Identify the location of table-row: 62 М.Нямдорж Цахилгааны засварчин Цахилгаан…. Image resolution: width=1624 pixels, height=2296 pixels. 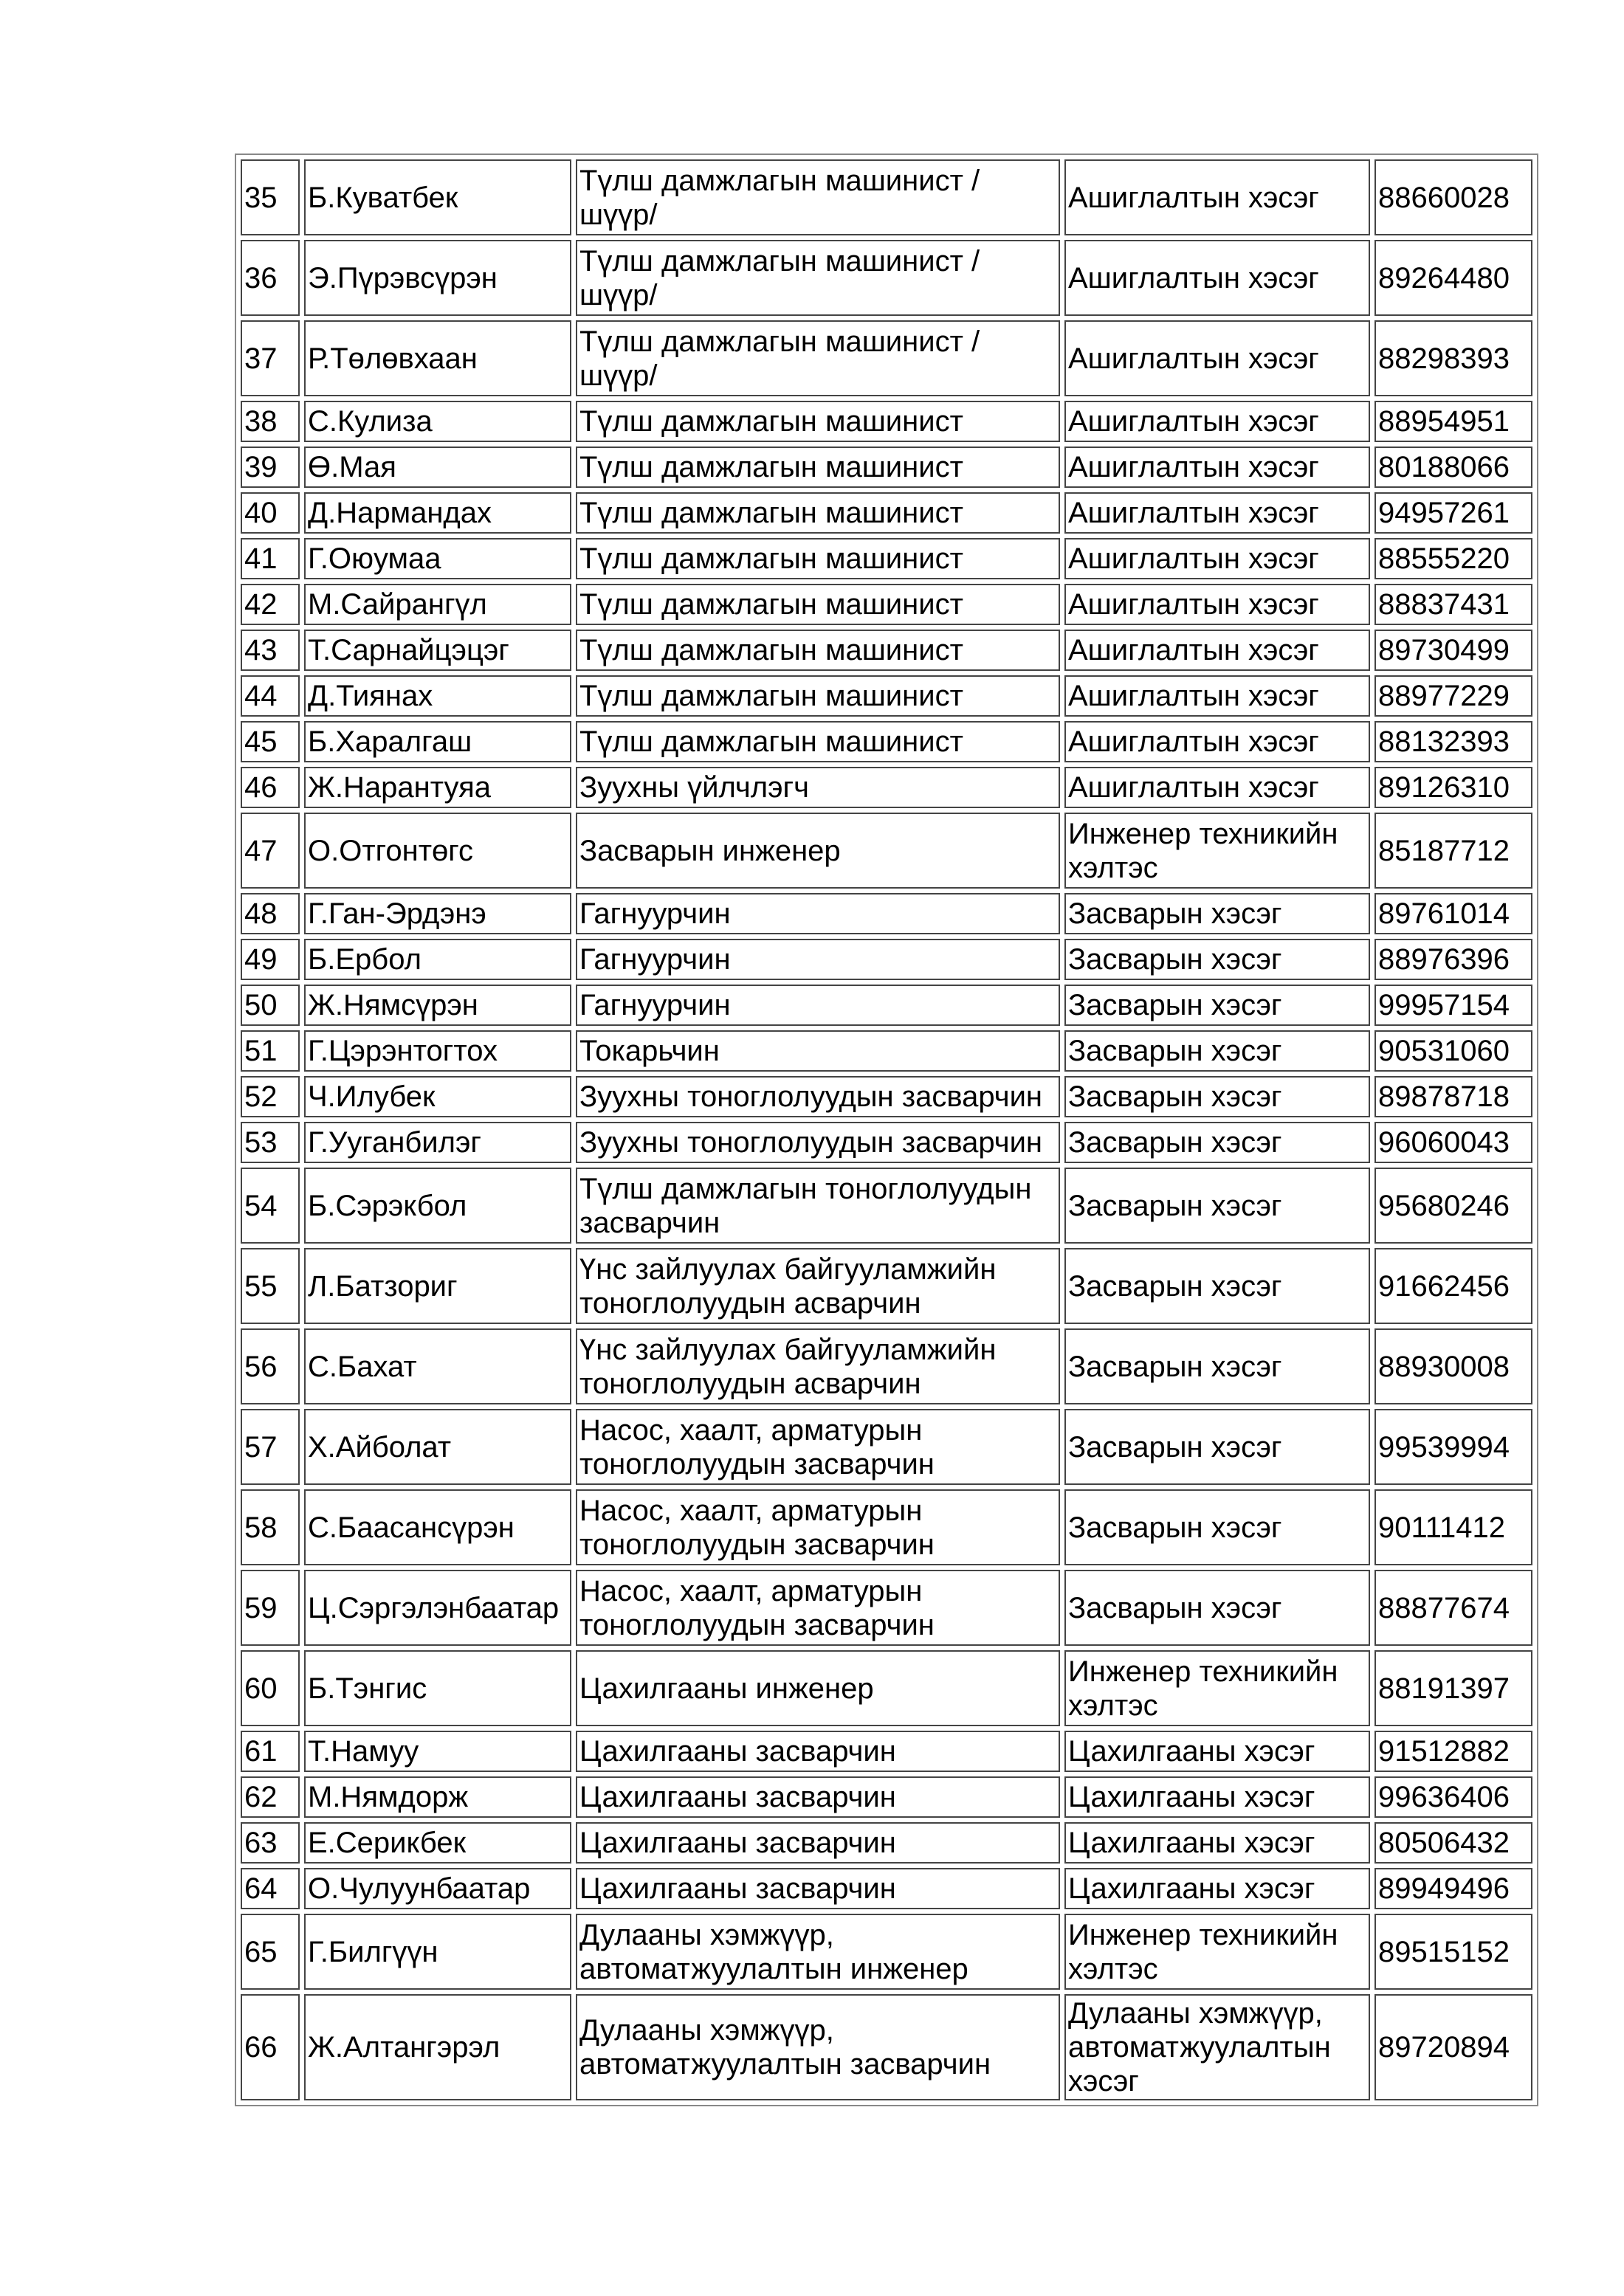
(886, 1797).